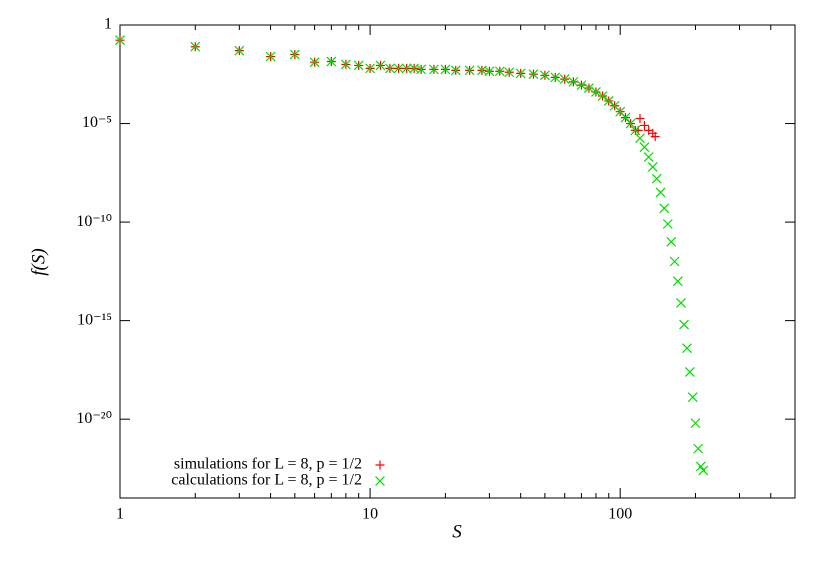  Describe the element at coordinates (120, 514) in the screenshot. I see `x-tick-label: 1` at that location.